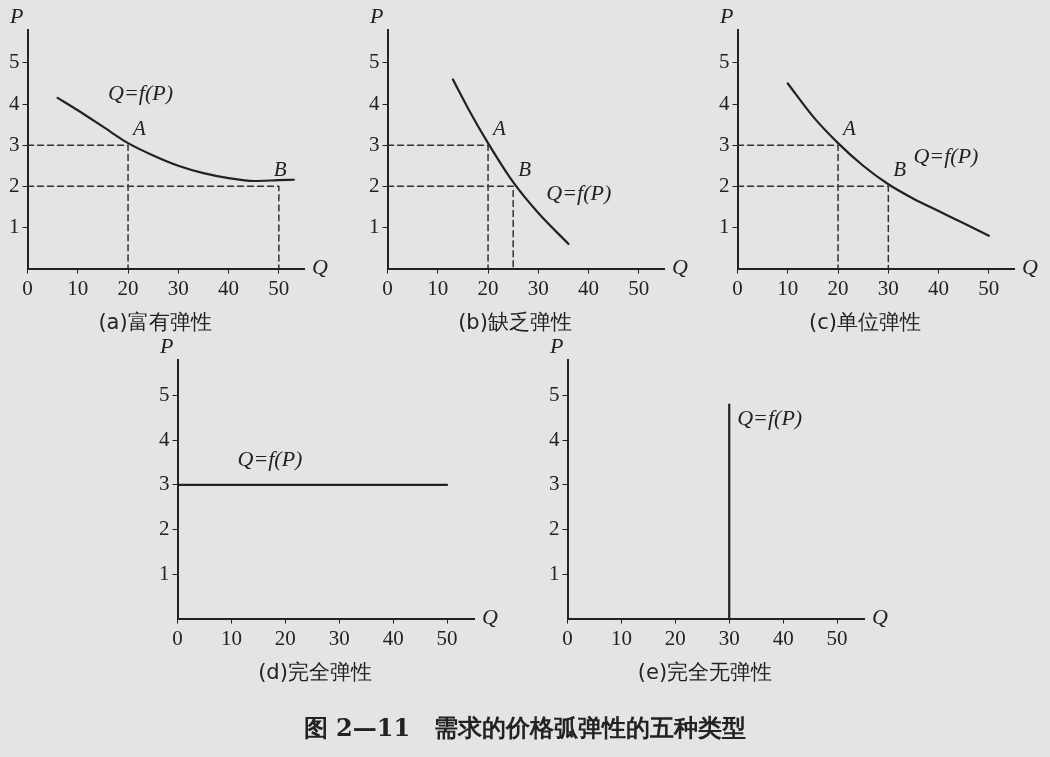  What do you see at coordinates (515, 321) in the screenshot?
I see `text: (b)缺乏弹性` at bounding box center [515, 321].